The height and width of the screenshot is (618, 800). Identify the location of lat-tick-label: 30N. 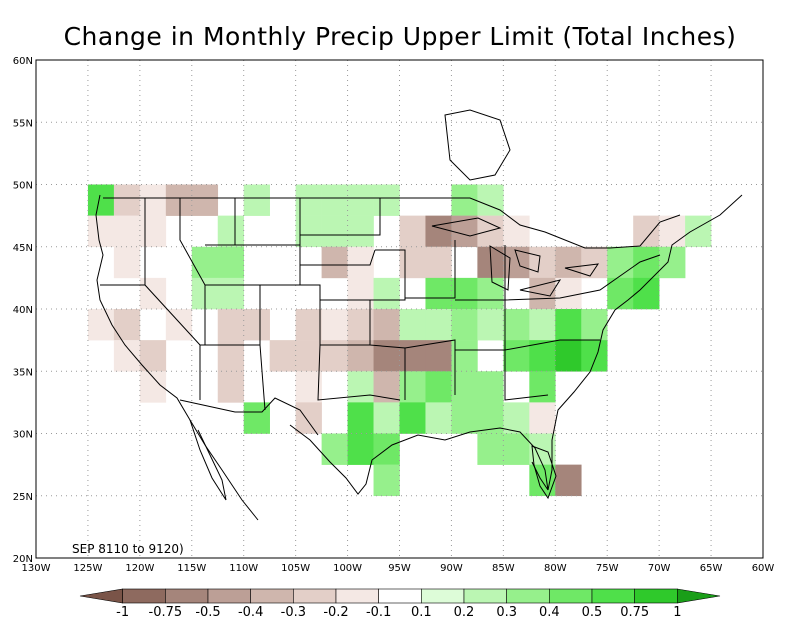
(23, 435).